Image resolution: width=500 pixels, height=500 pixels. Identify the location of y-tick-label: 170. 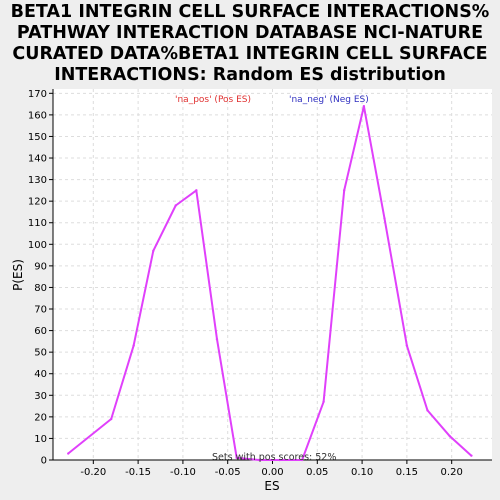
(37, 94).